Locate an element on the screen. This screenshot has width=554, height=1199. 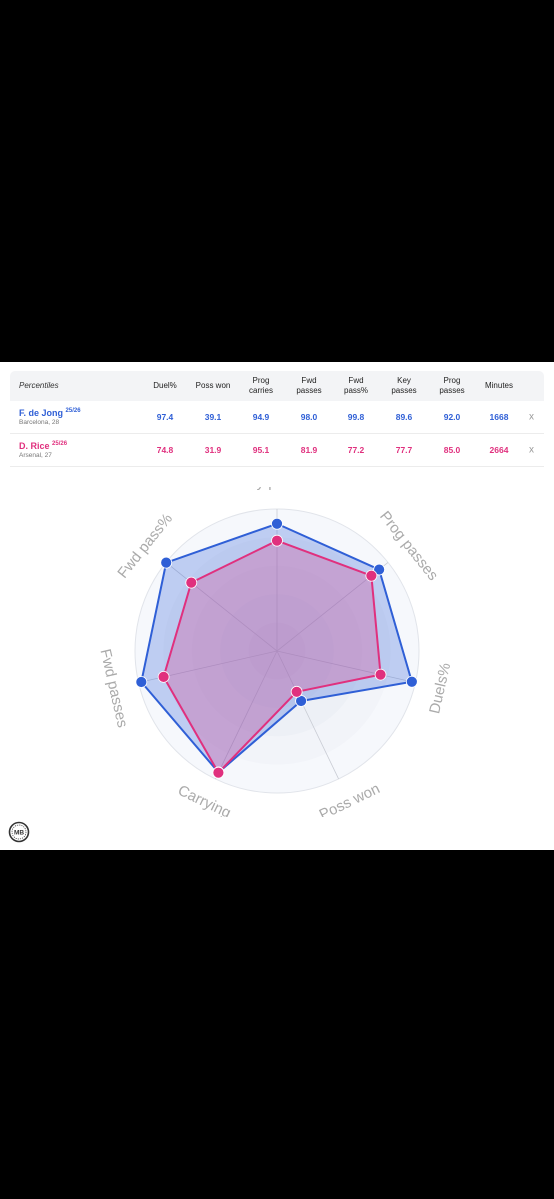
col-minutes: Minutes is located at coordinates (499, 385).